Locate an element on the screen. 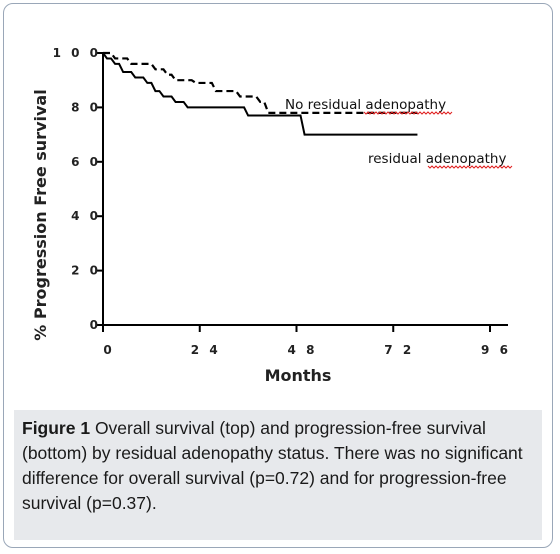  x-ticks: 0 2 4 4 8 7 2 9 6 is located at coordinates (306, 341).